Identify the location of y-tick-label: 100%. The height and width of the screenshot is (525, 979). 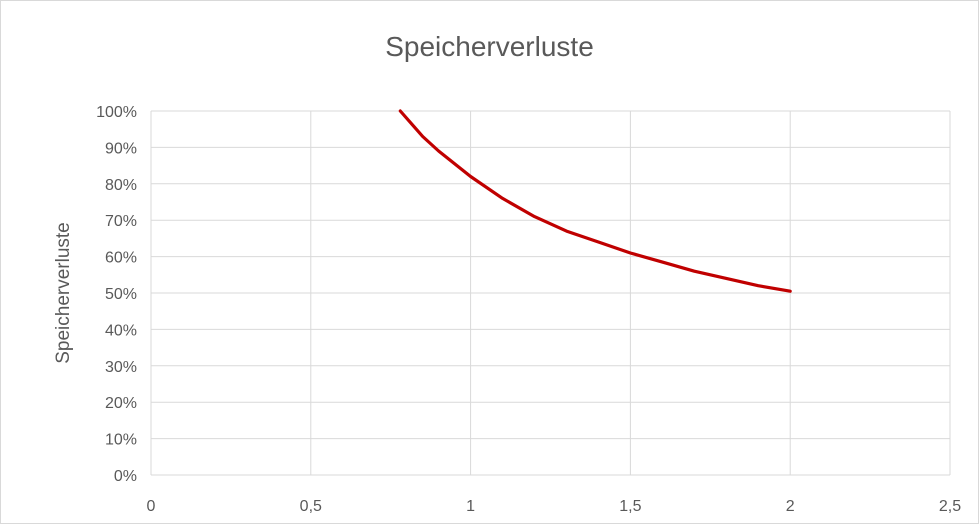
(116, 112).